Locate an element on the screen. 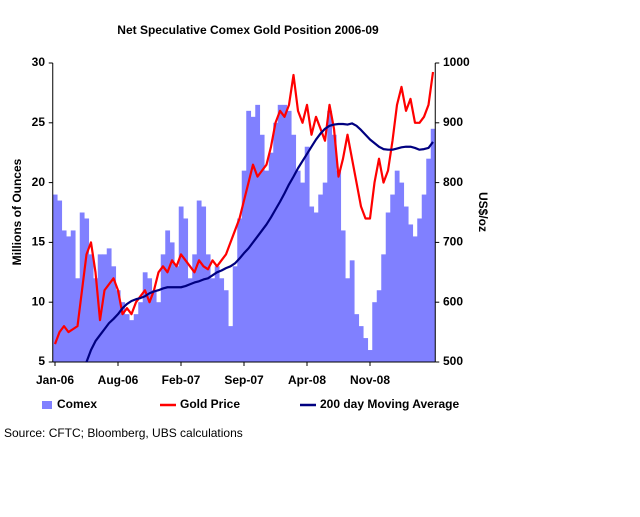 This screenshot has width=640, height=517. legend-label: 200 day Moving Average is located at coordinates (389, 404).